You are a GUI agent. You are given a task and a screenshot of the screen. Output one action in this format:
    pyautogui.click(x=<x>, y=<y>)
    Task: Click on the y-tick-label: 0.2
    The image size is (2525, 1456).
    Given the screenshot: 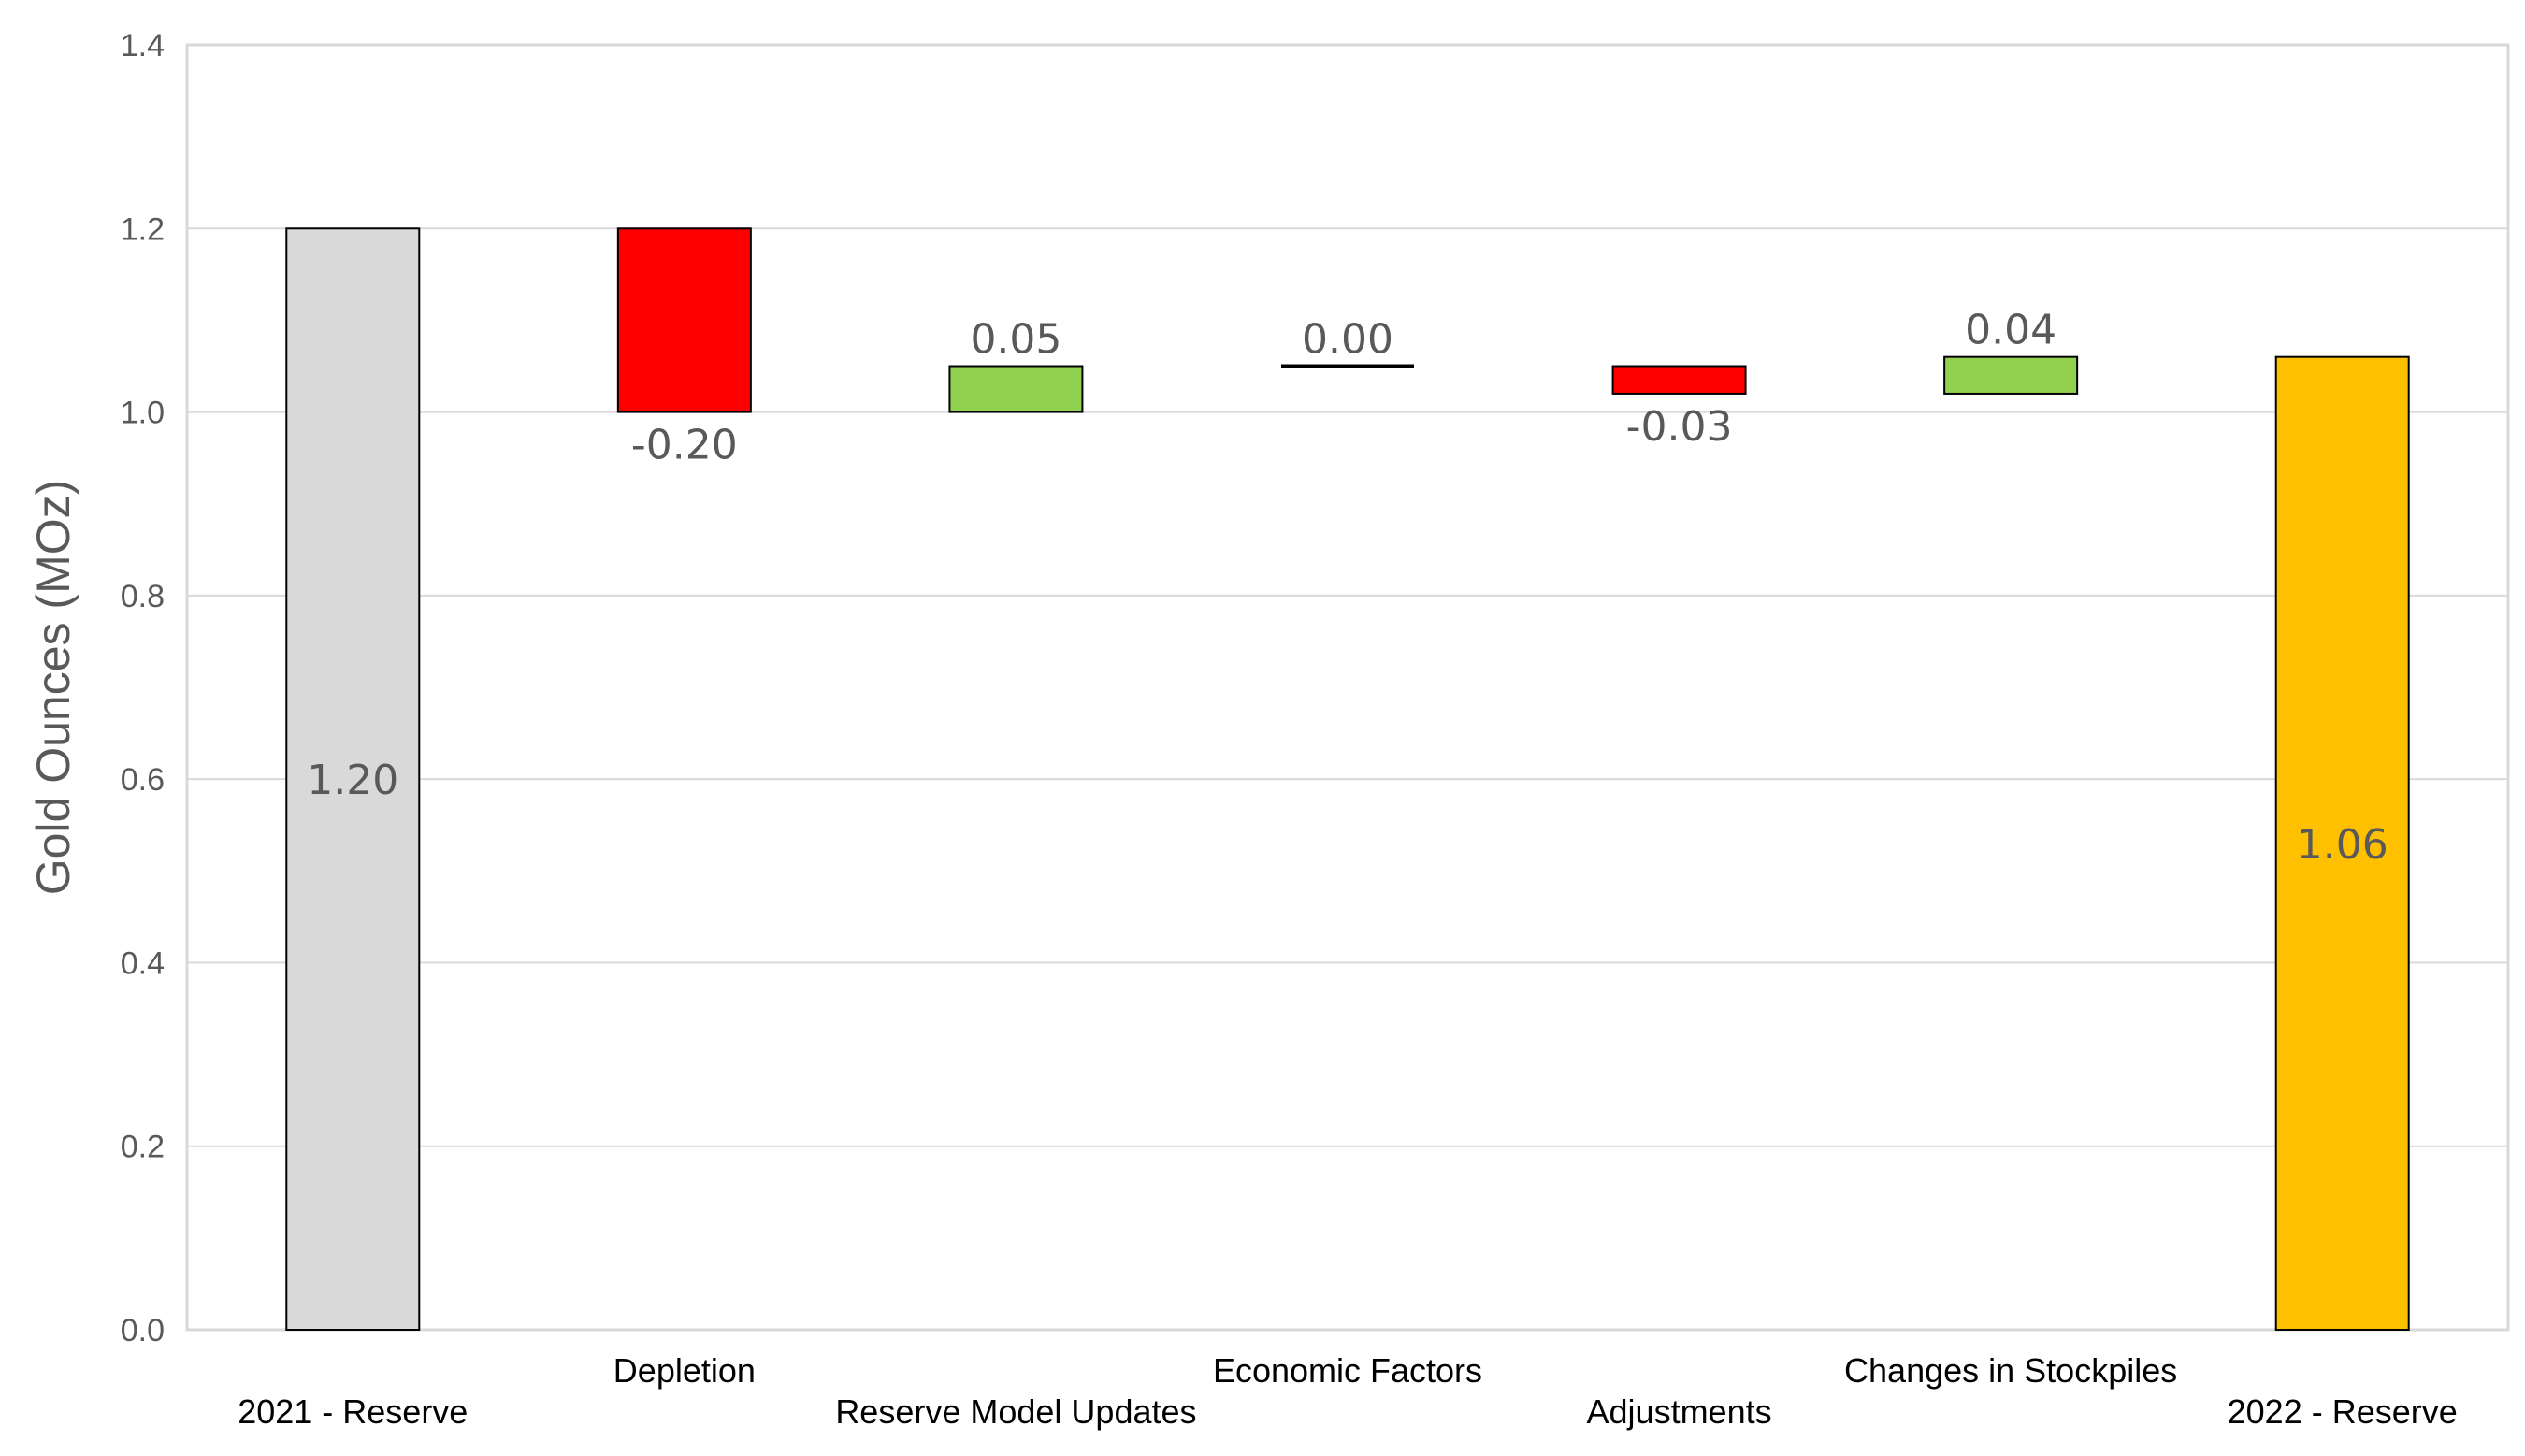 What is the action you would take?
    pyautogui.click(x=143, y=1147)
    